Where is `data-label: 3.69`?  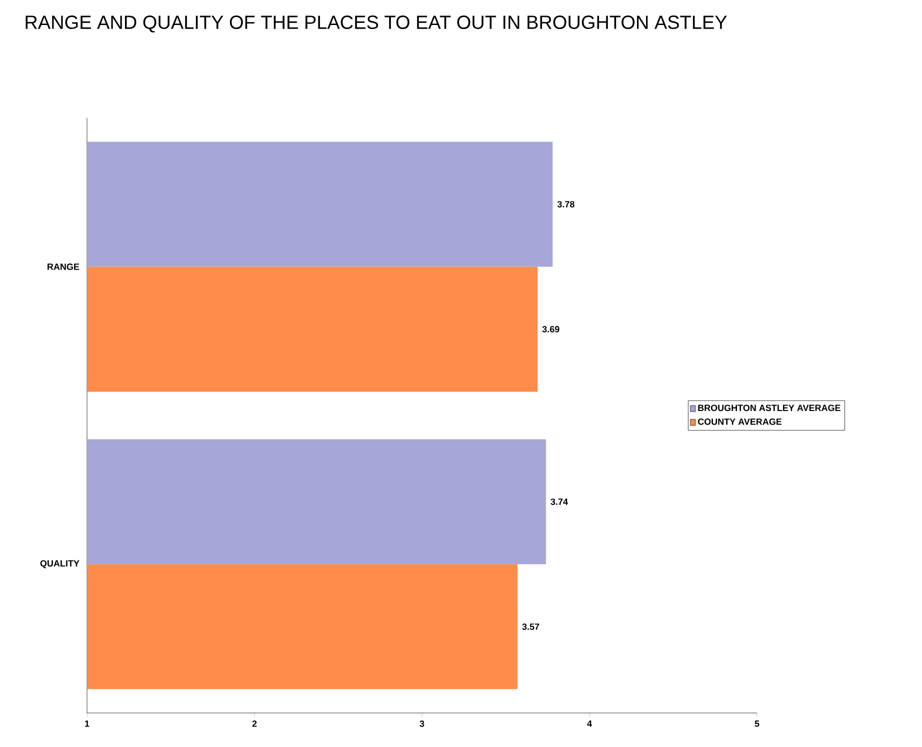
data-label: 3.69 is located at coordinates (551, 329).